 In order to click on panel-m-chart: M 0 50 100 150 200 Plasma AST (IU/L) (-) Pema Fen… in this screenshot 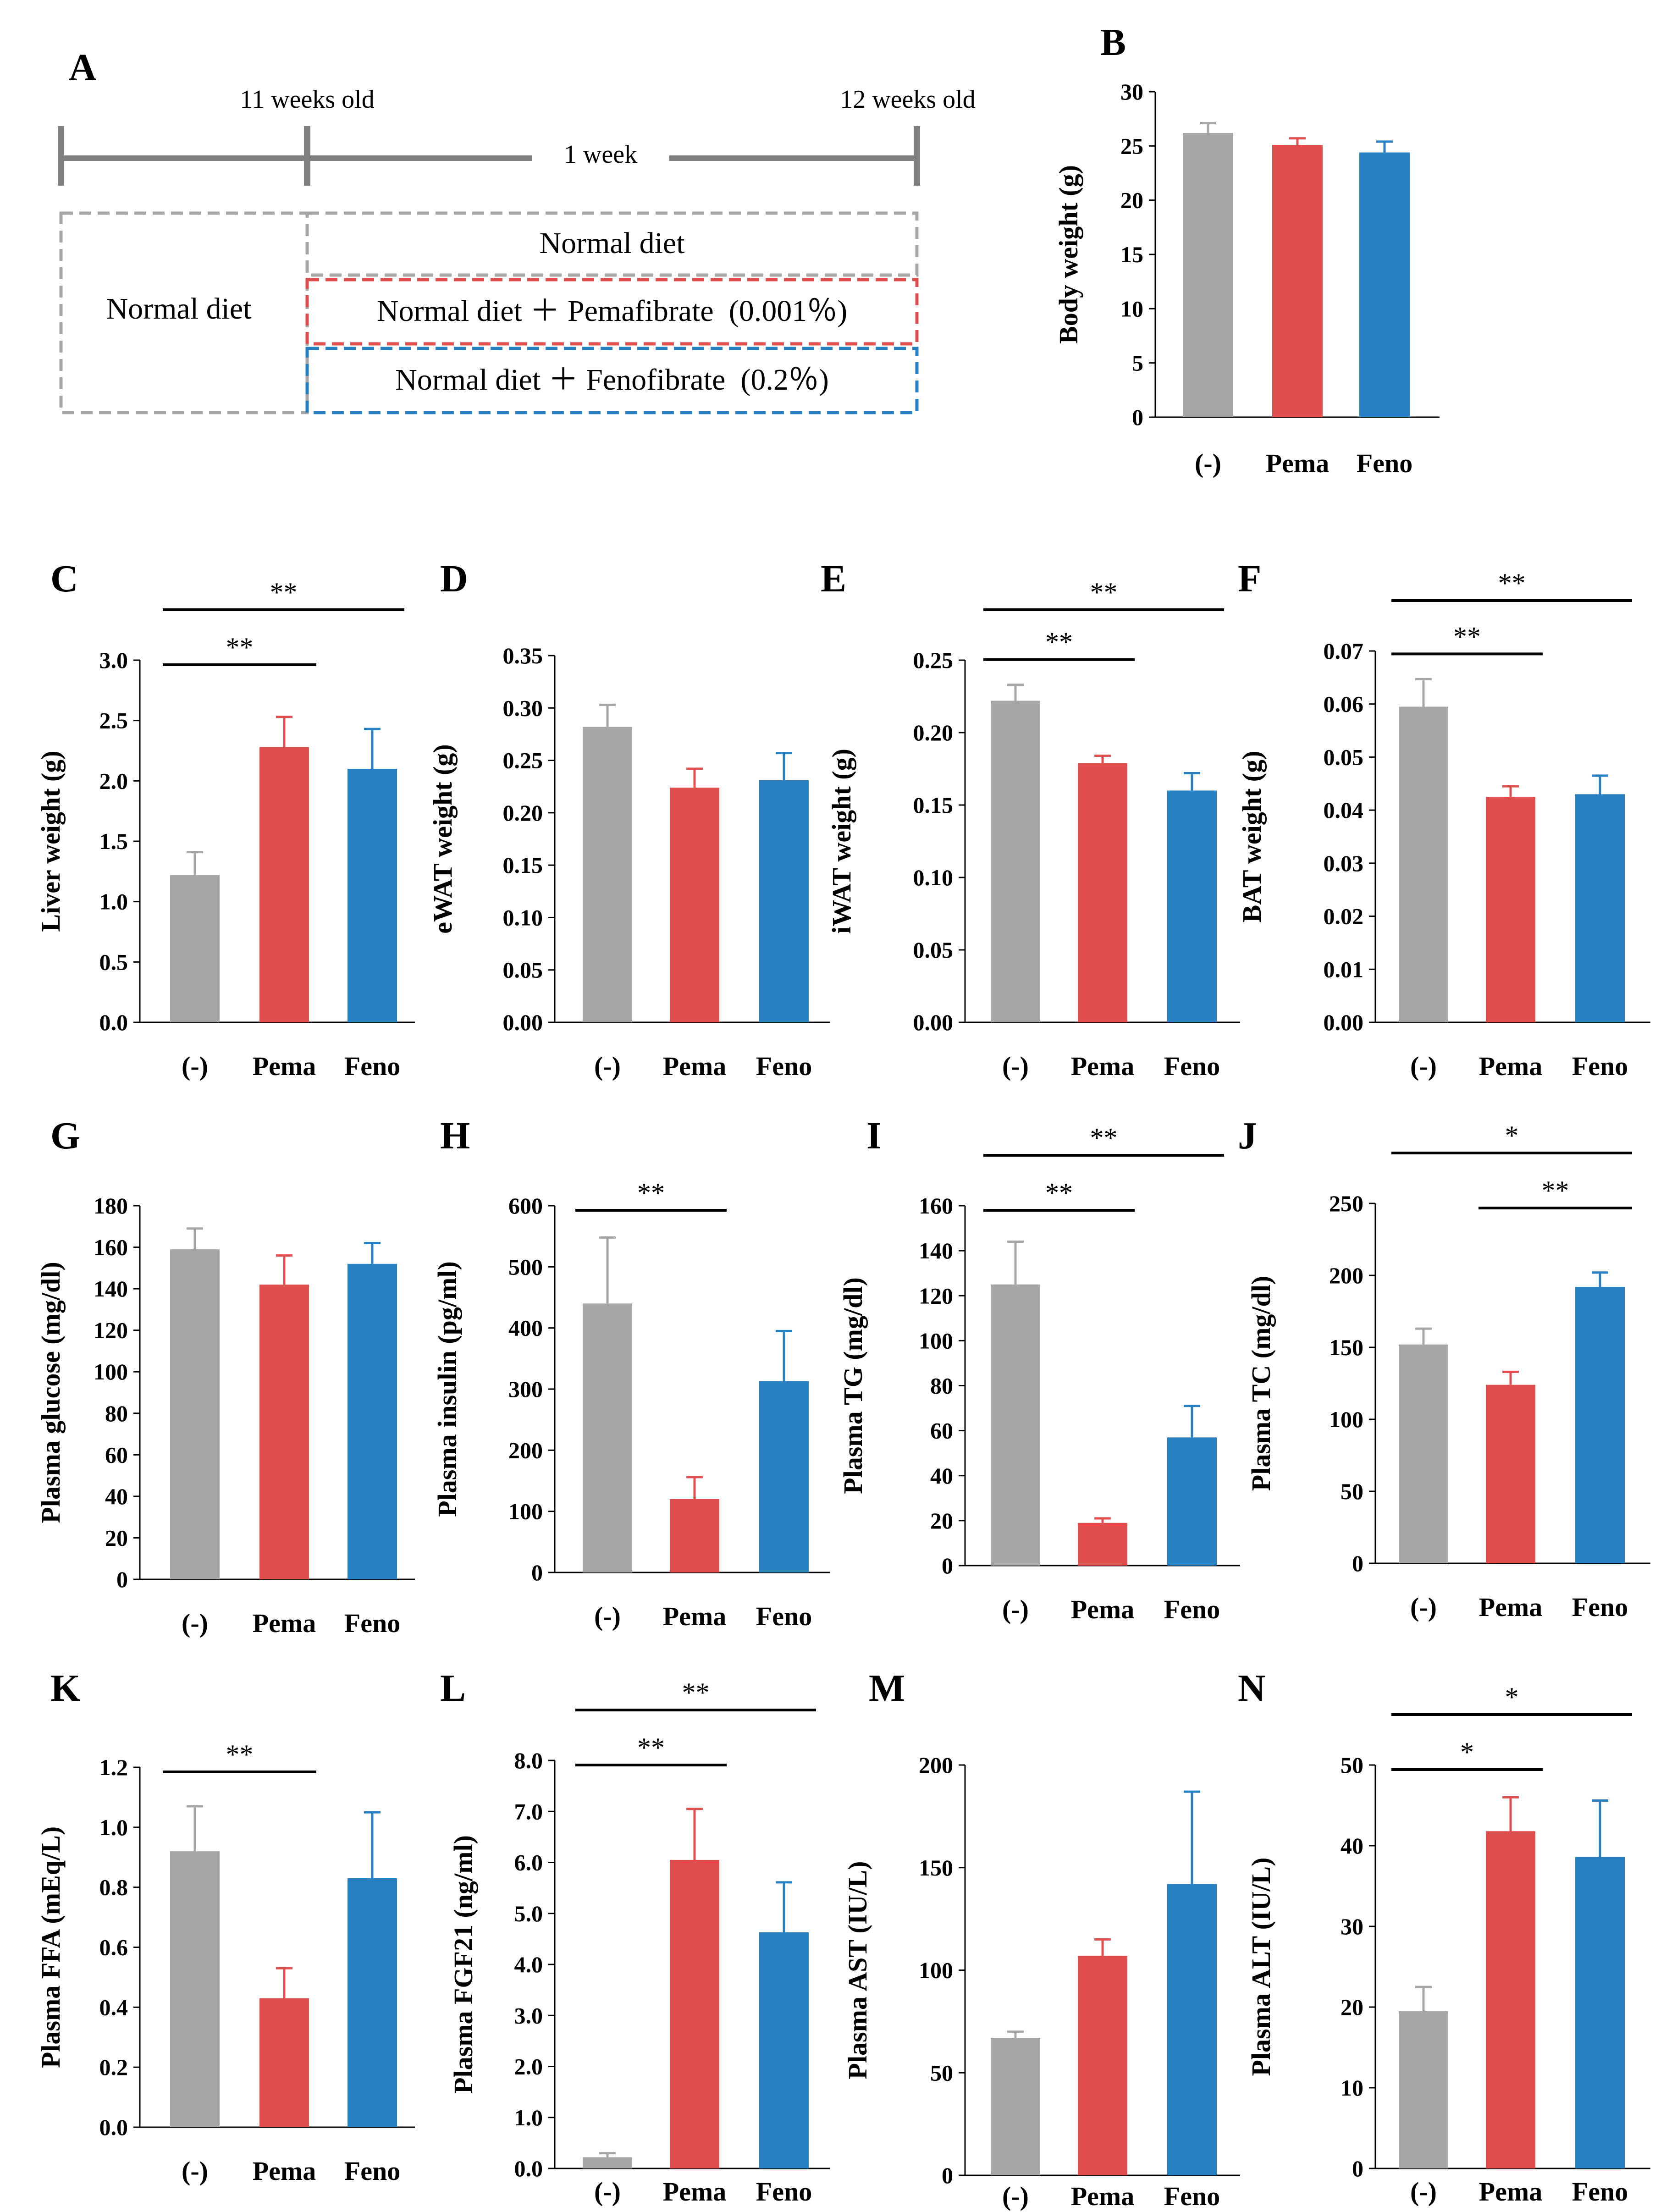, I will do `click(1041, 1939)`.